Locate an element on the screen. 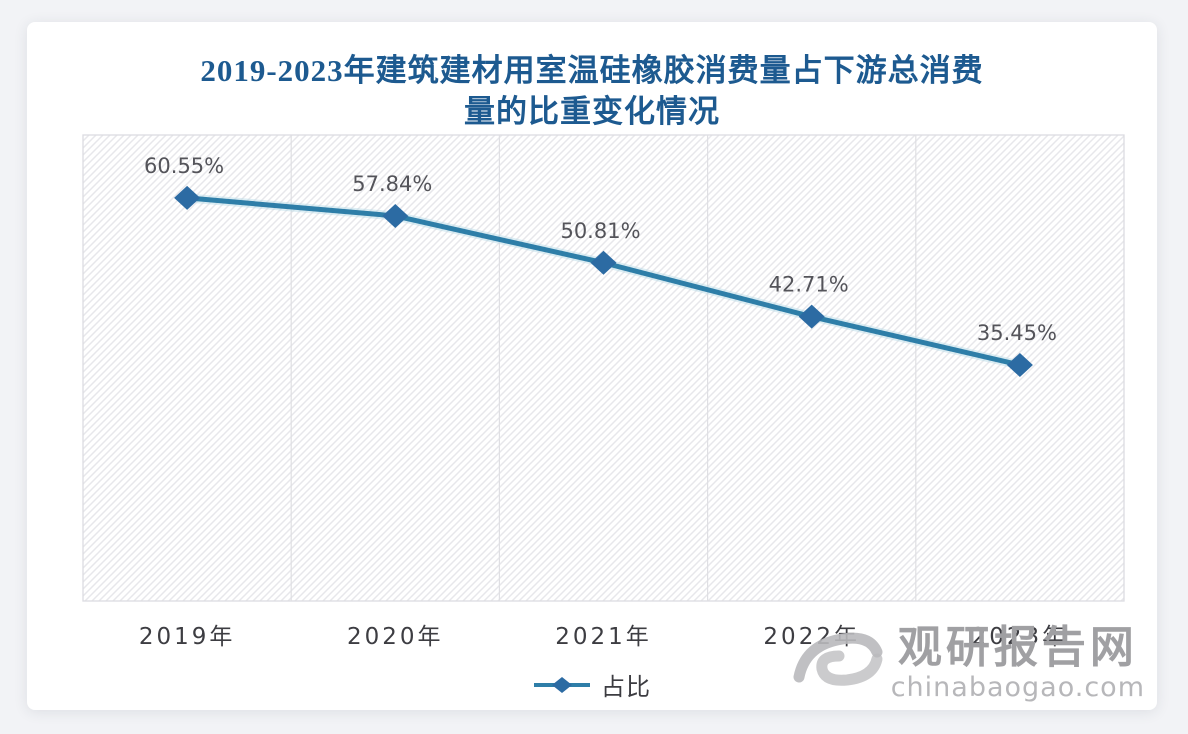 The image size is (1188, 734). x-axis-label: 2021年 is located at coordinates (603, 637).